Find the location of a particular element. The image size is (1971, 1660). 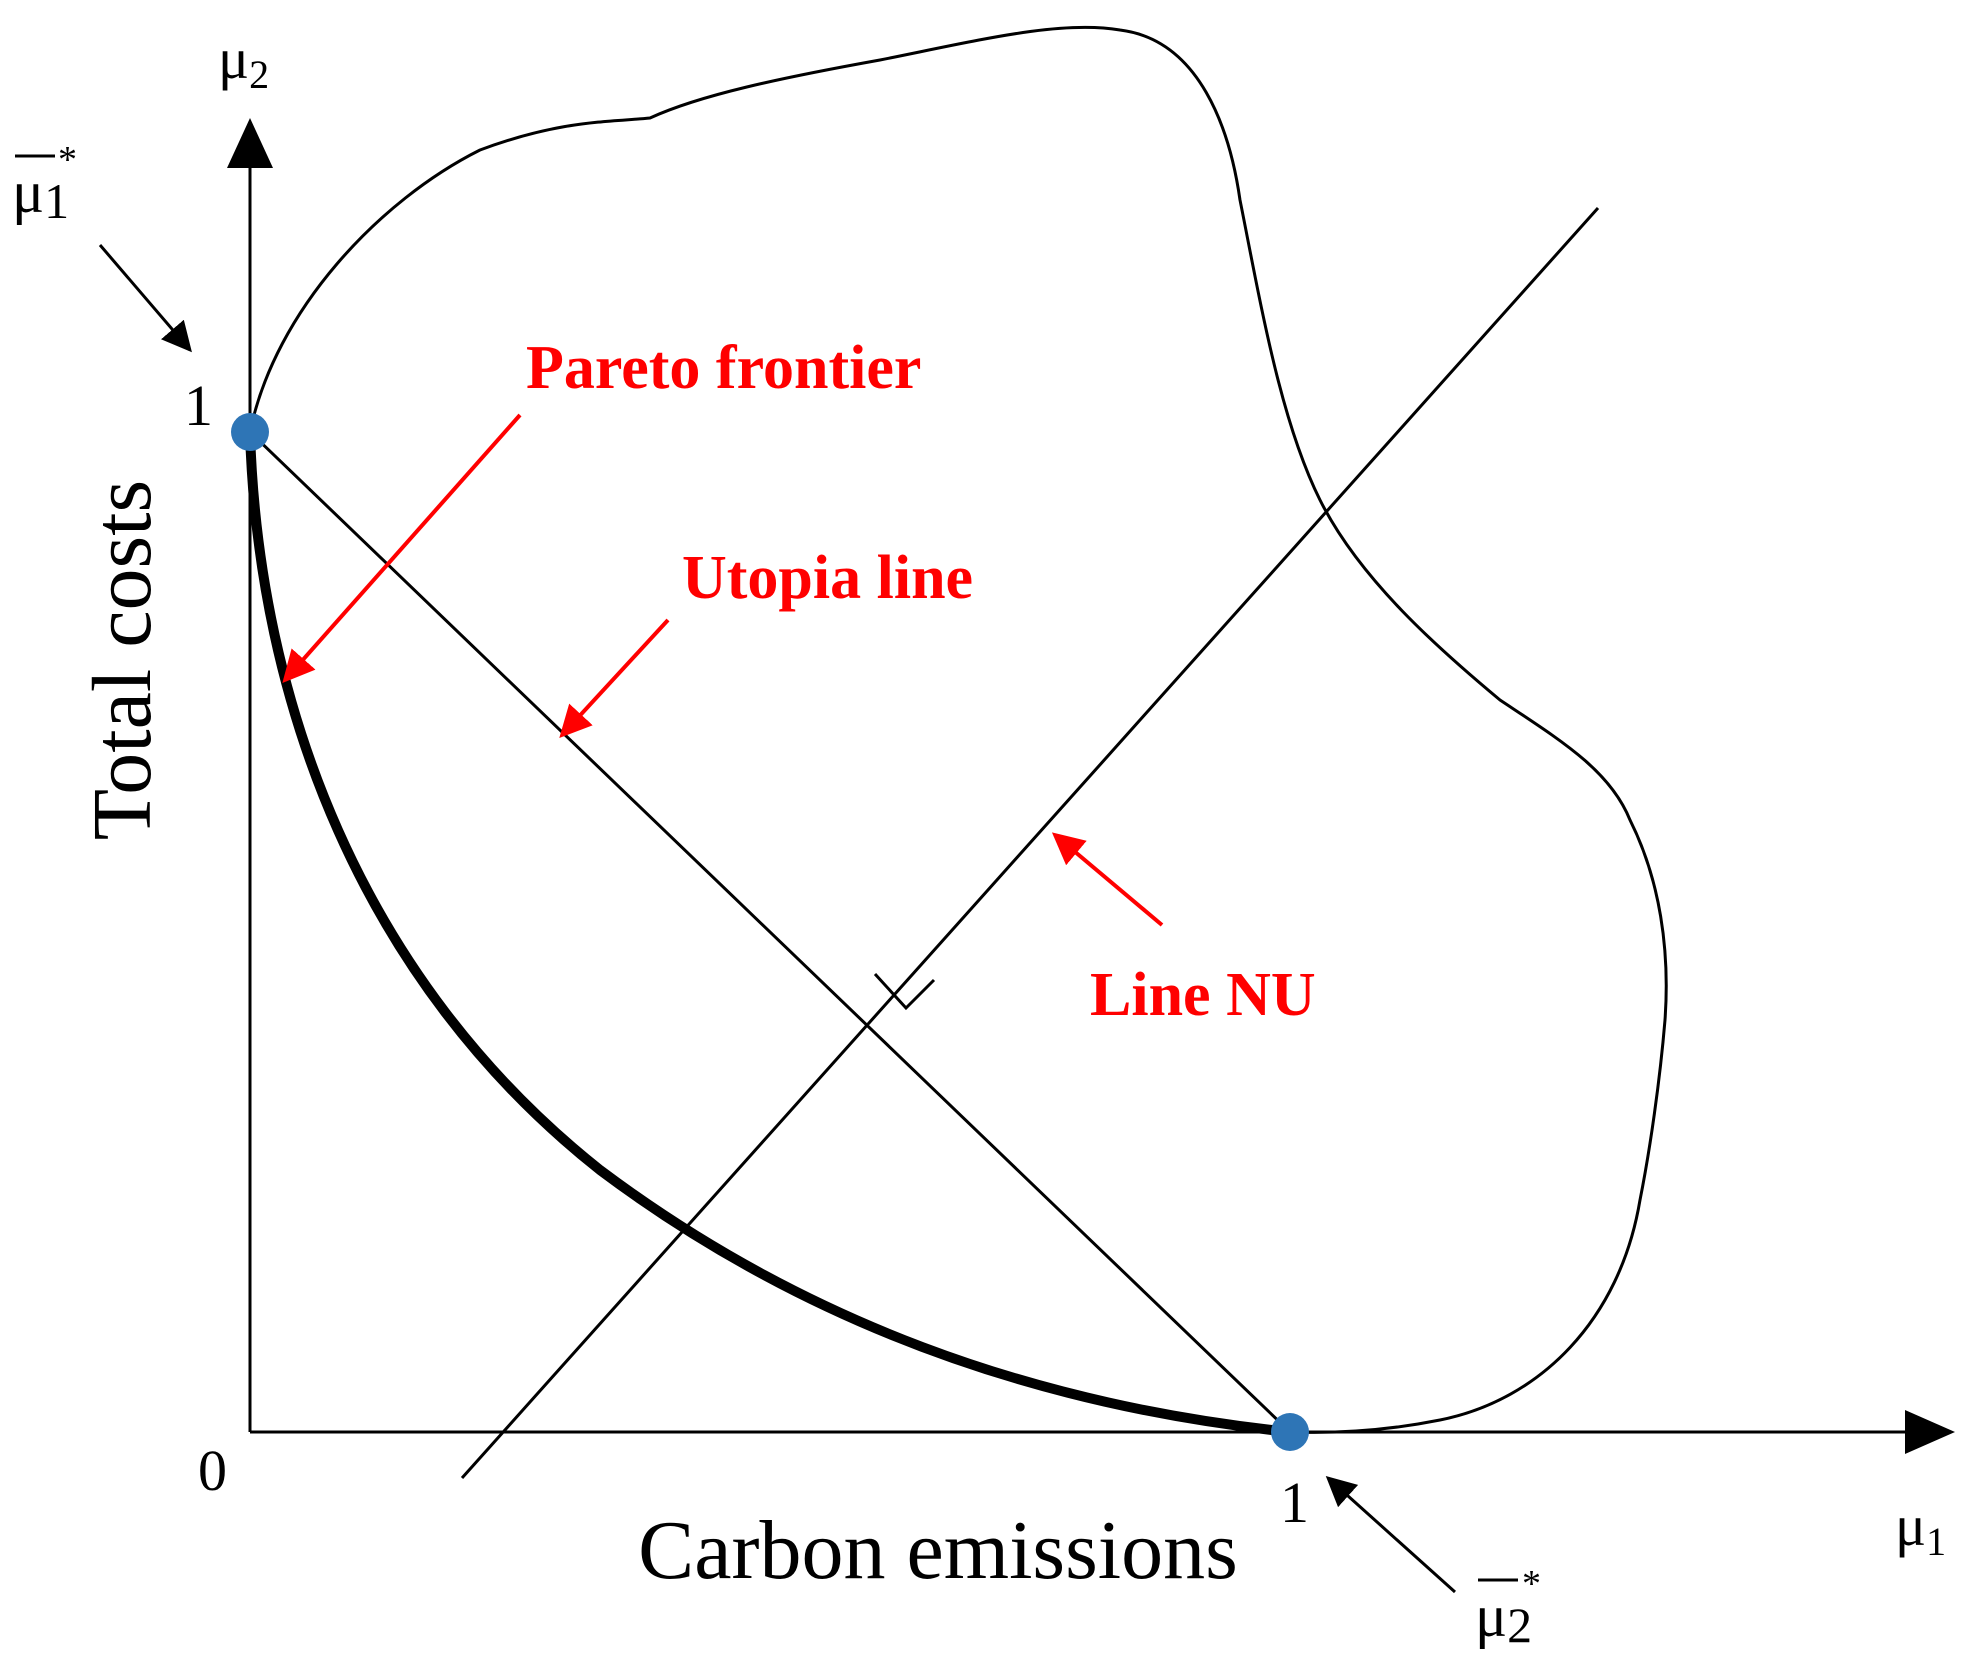

right-angle-marker is located at coordinates (904, 991).